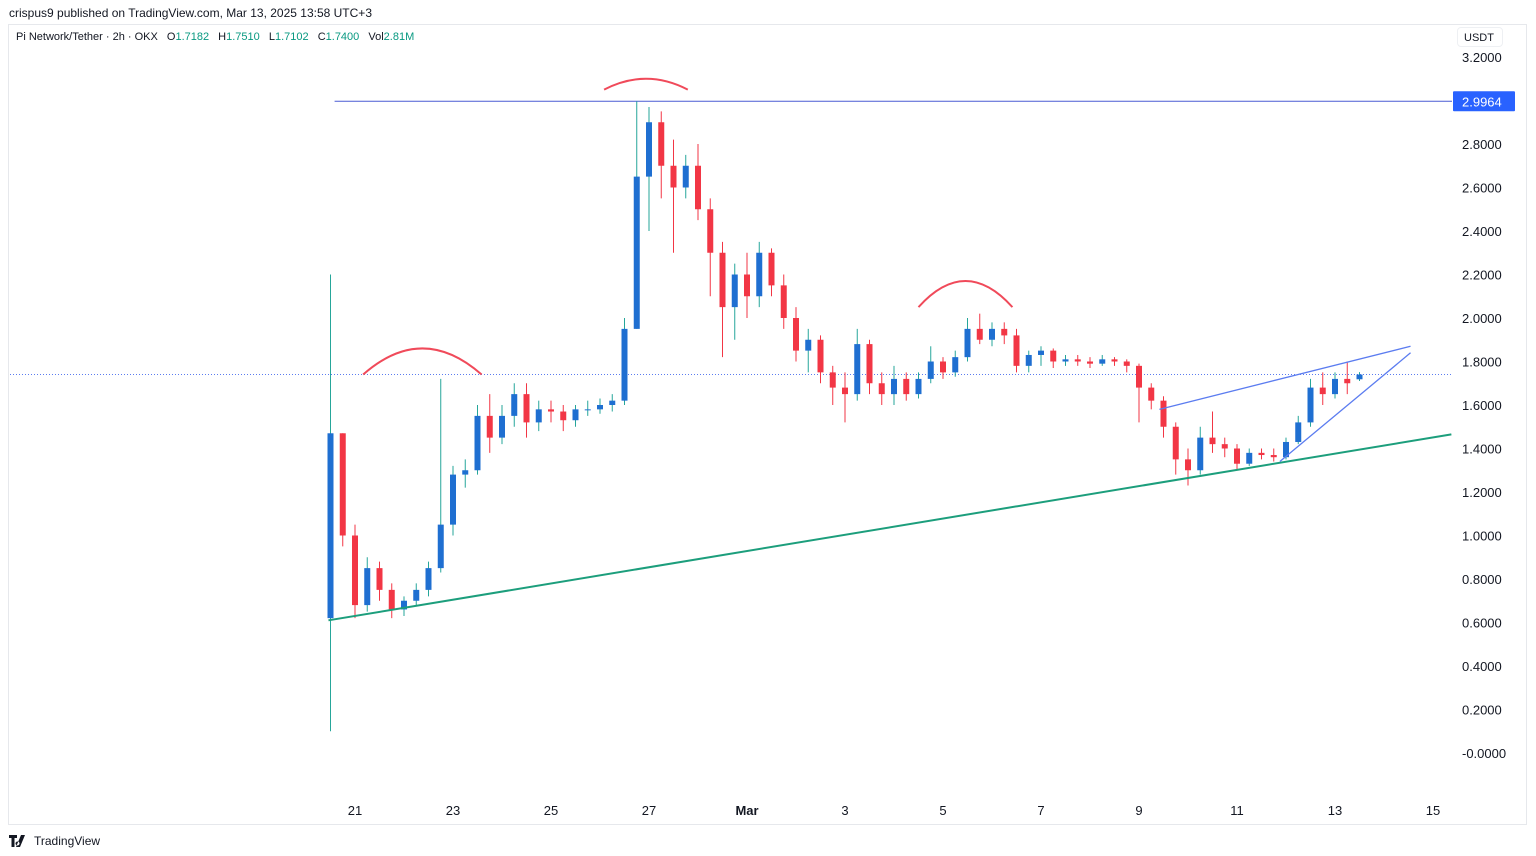 The height and width of the screenshot is (856, 1536). I want to click on y-tick-label: 1.8000, so click(1482, 362).